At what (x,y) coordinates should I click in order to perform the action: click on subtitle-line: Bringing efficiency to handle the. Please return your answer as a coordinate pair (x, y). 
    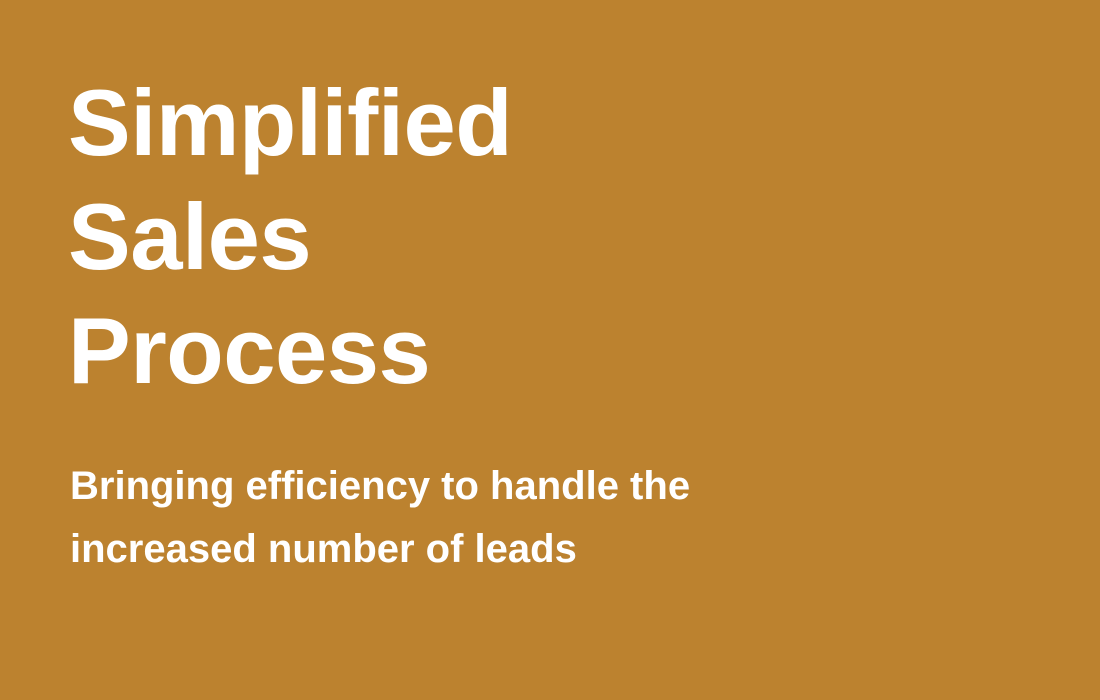
    Looking at the image, I should click on (380, 486).